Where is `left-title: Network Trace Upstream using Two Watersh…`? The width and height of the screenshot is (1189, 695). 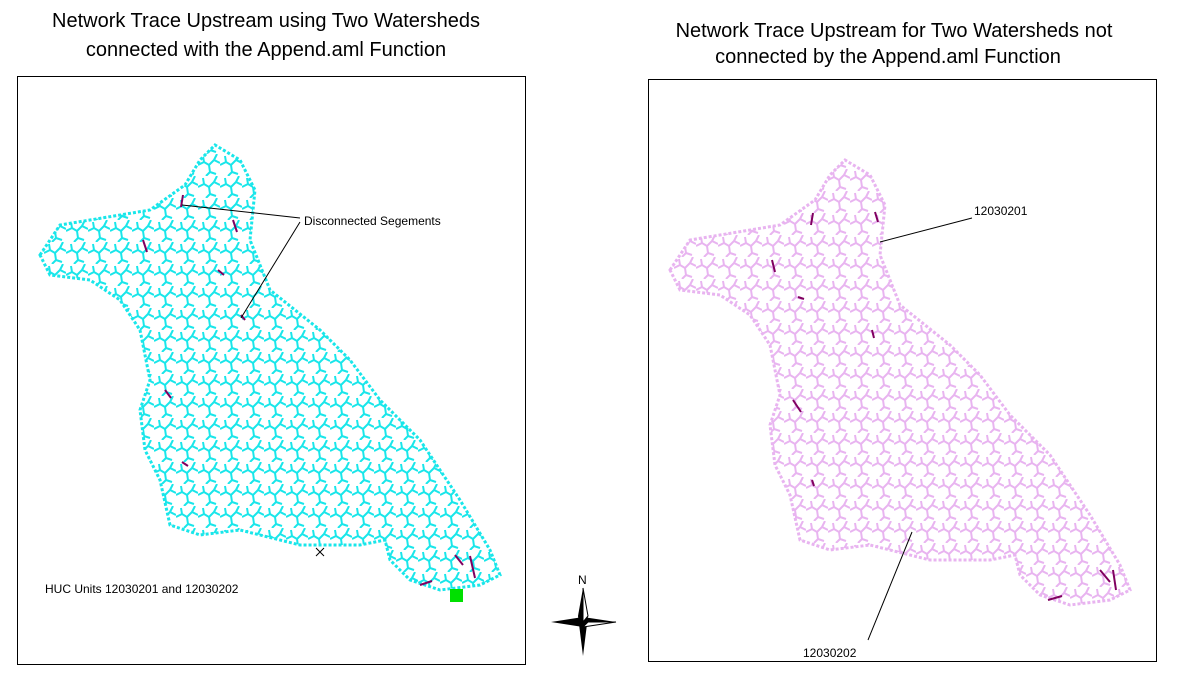
left-title: Network Trace Upstream using Two Watersh… is located at coordinates (266, 21).